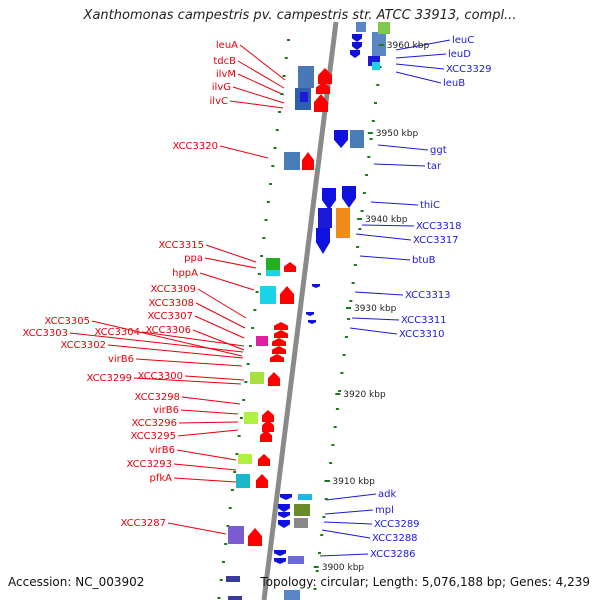 The image size is (600, 600). What do you see at coordinates (459, 54) in the screenshot?
I see `gene-label-right: leuD` at bounding box center [459, 54].